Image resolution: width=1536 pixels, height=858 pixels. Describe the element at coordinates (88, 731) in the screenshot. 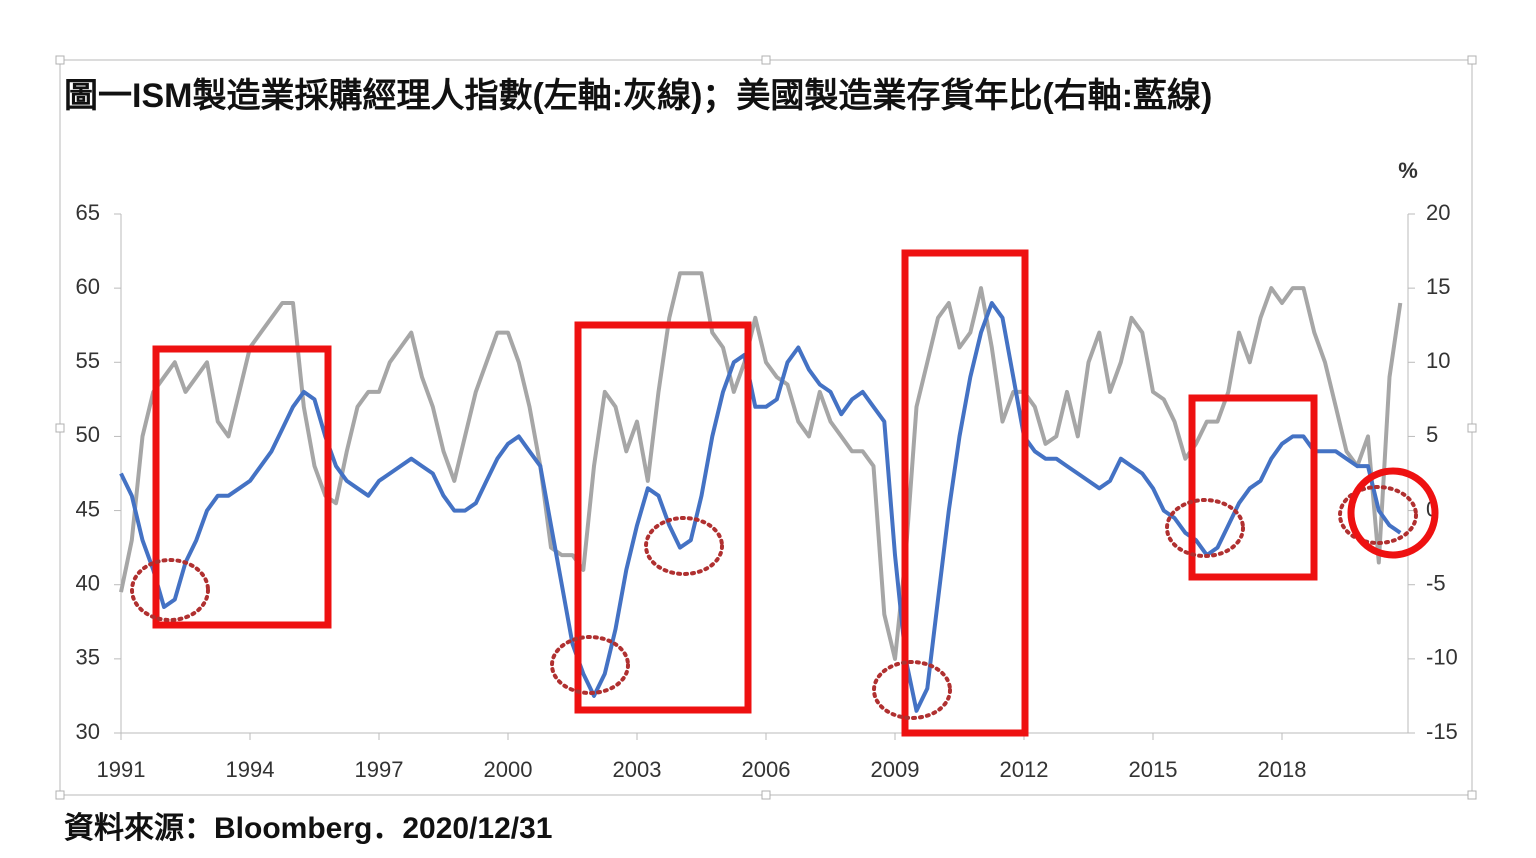

I see `y-tick-label: 30` at that location.